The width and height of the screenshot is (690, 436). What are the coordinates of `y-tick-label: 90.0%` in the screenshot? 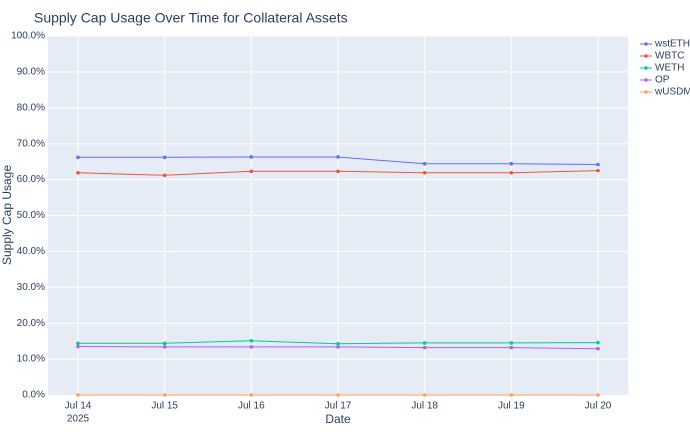 It's located at (31, 72).